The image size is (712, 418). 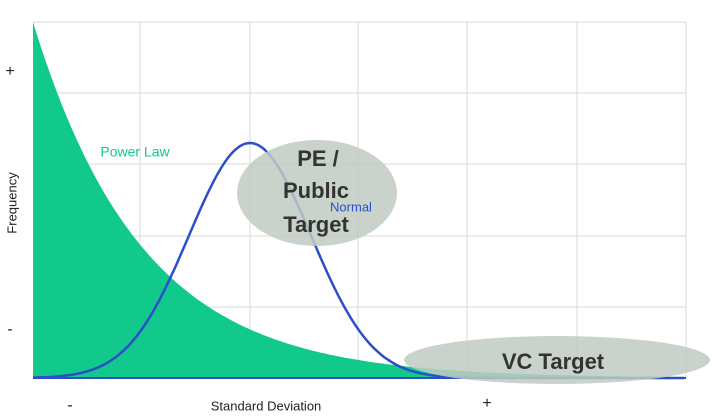 I want to click on pe-region, so click(x=317, y=193).